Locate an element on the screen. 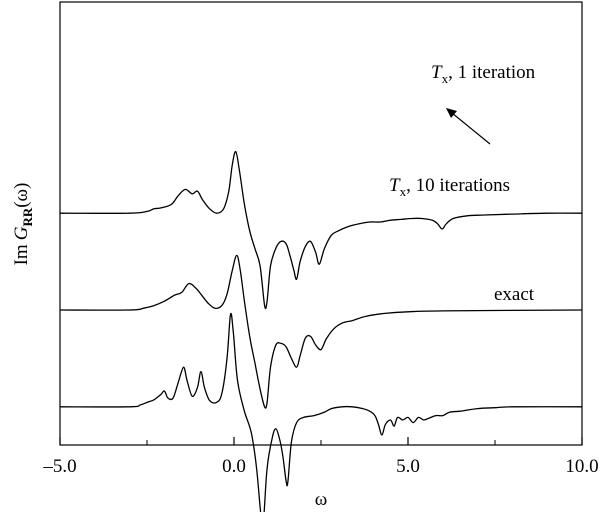 The image size is (608, 512). x-axis-title: ω is located at coordinates (321, 499).